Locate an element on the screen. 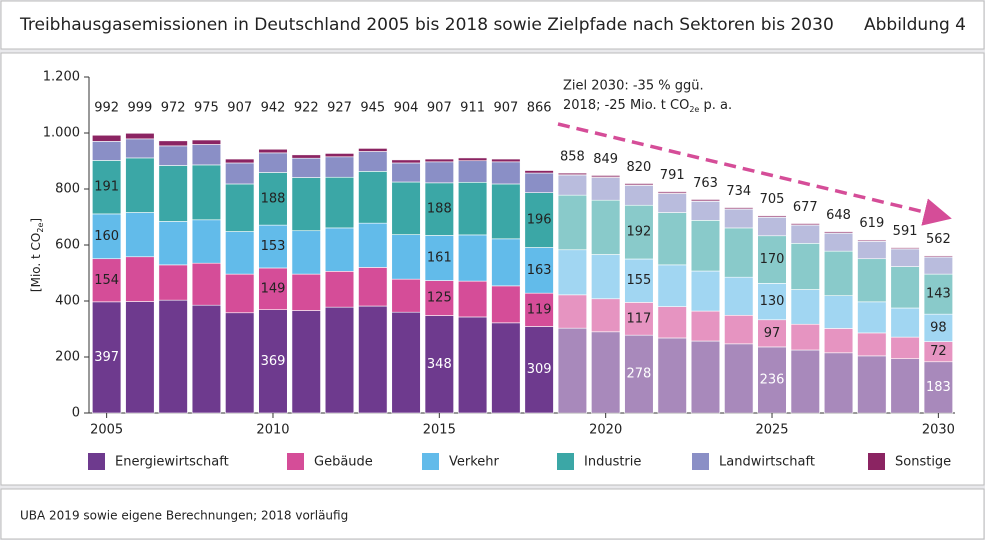  y-label-sub: 2e is located at coordinates (40, 228).